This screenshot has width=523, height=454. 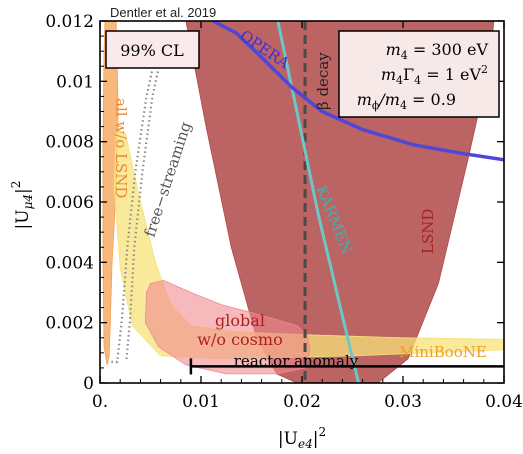 I want to click on label-global-1: global, so click(x=240, y=320).